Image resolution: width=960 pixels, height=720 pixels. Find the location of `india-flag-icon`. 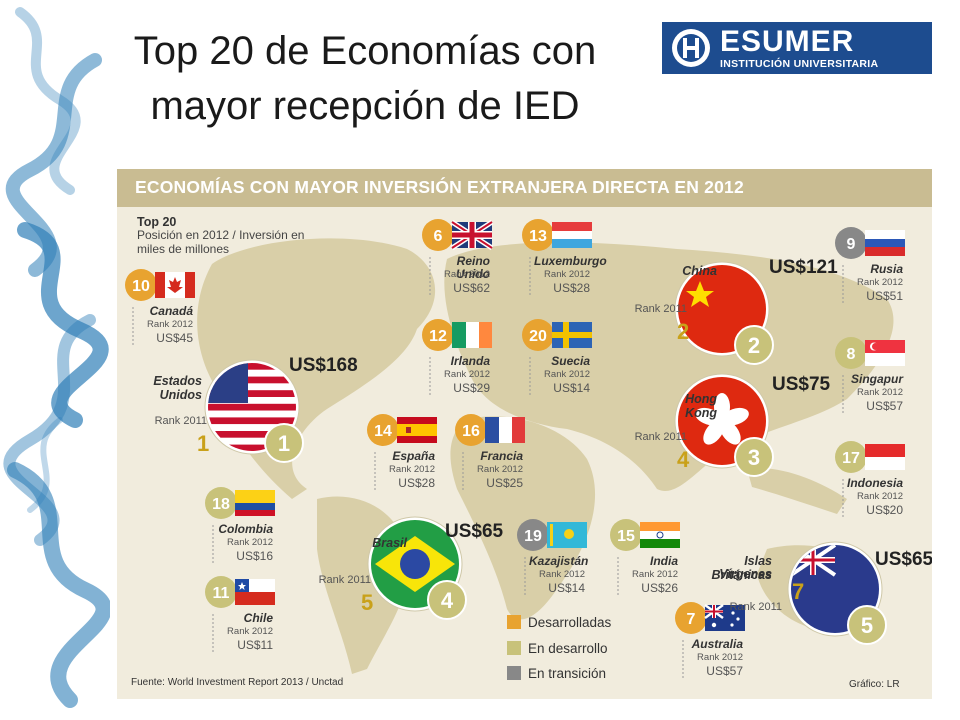

india-flag-icon is located at coordinates (660, 535).